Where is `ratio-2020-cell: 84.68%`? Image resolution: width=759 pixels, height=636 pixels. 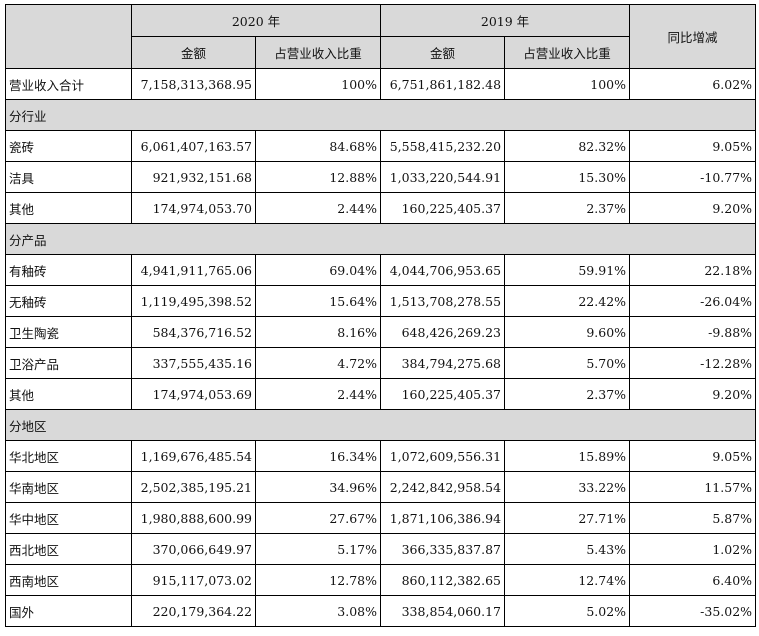 ratio-2020-cell: 84.68% is located at coordinates (318, 146).